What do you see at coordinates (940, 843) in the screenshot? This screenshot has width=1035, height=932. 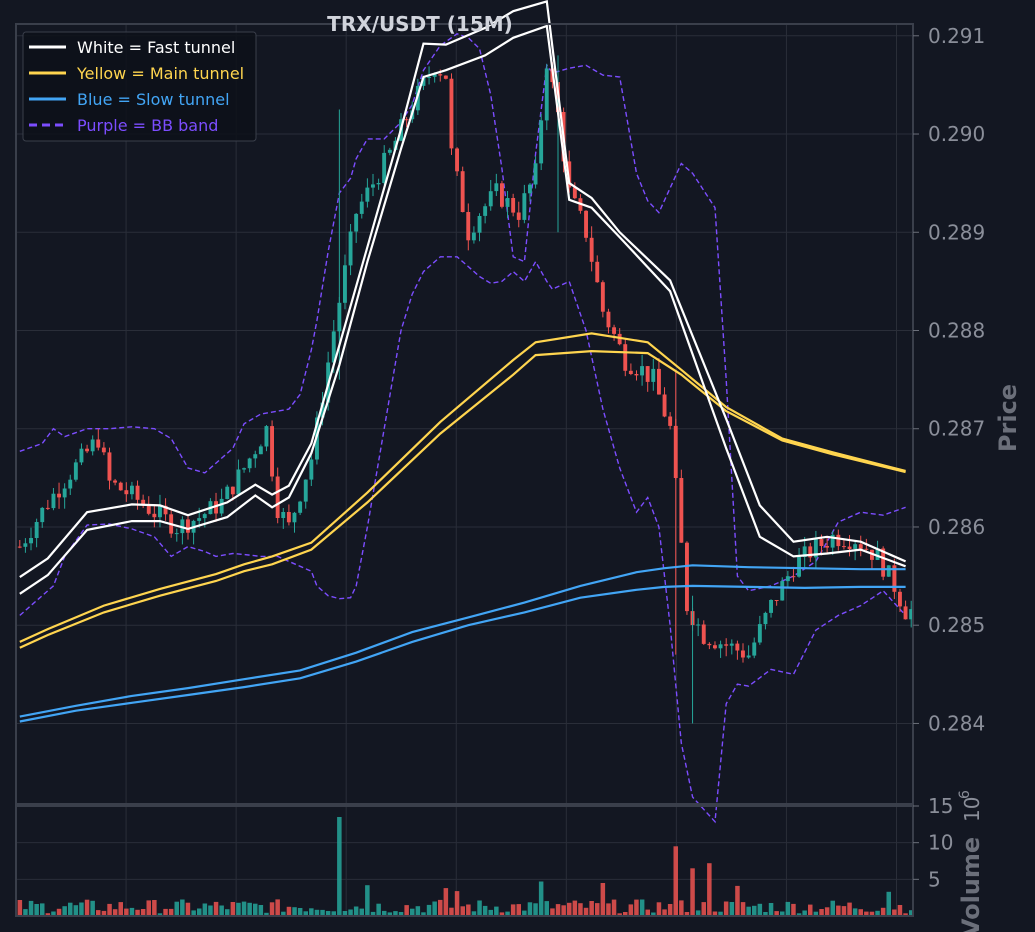 I see `volume-tick-label: 10` at bounding box center [940, 843].